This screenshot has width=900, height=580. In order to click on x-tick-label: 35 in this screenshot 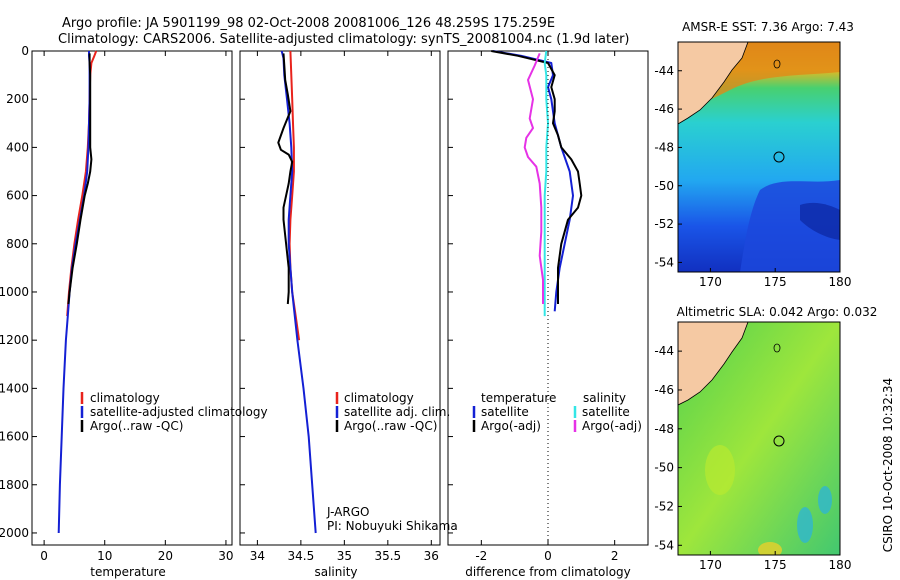, I will do `click(344, 556)`.